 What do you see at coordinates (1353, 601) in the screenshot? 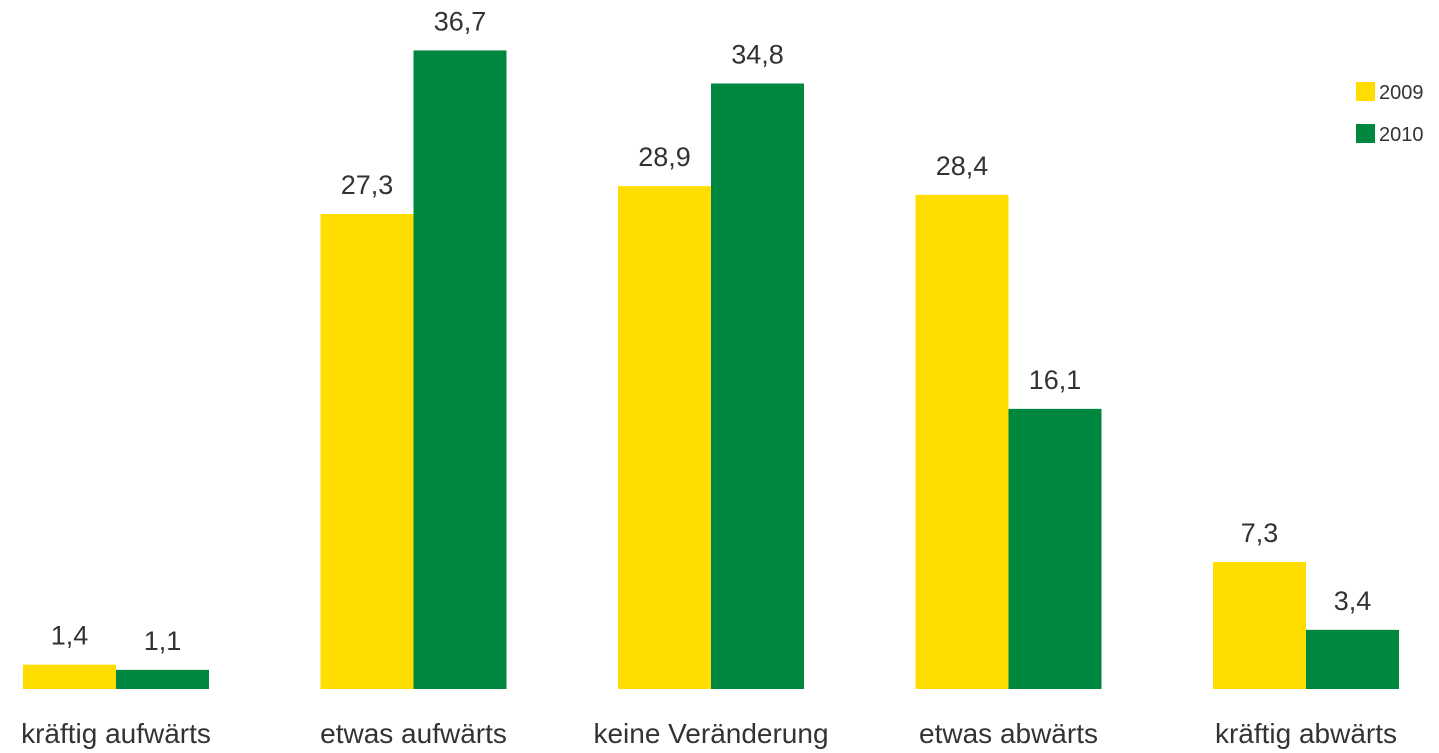
I see `value-label-2010-4: 3,4` at bounding box center [1353, 601].